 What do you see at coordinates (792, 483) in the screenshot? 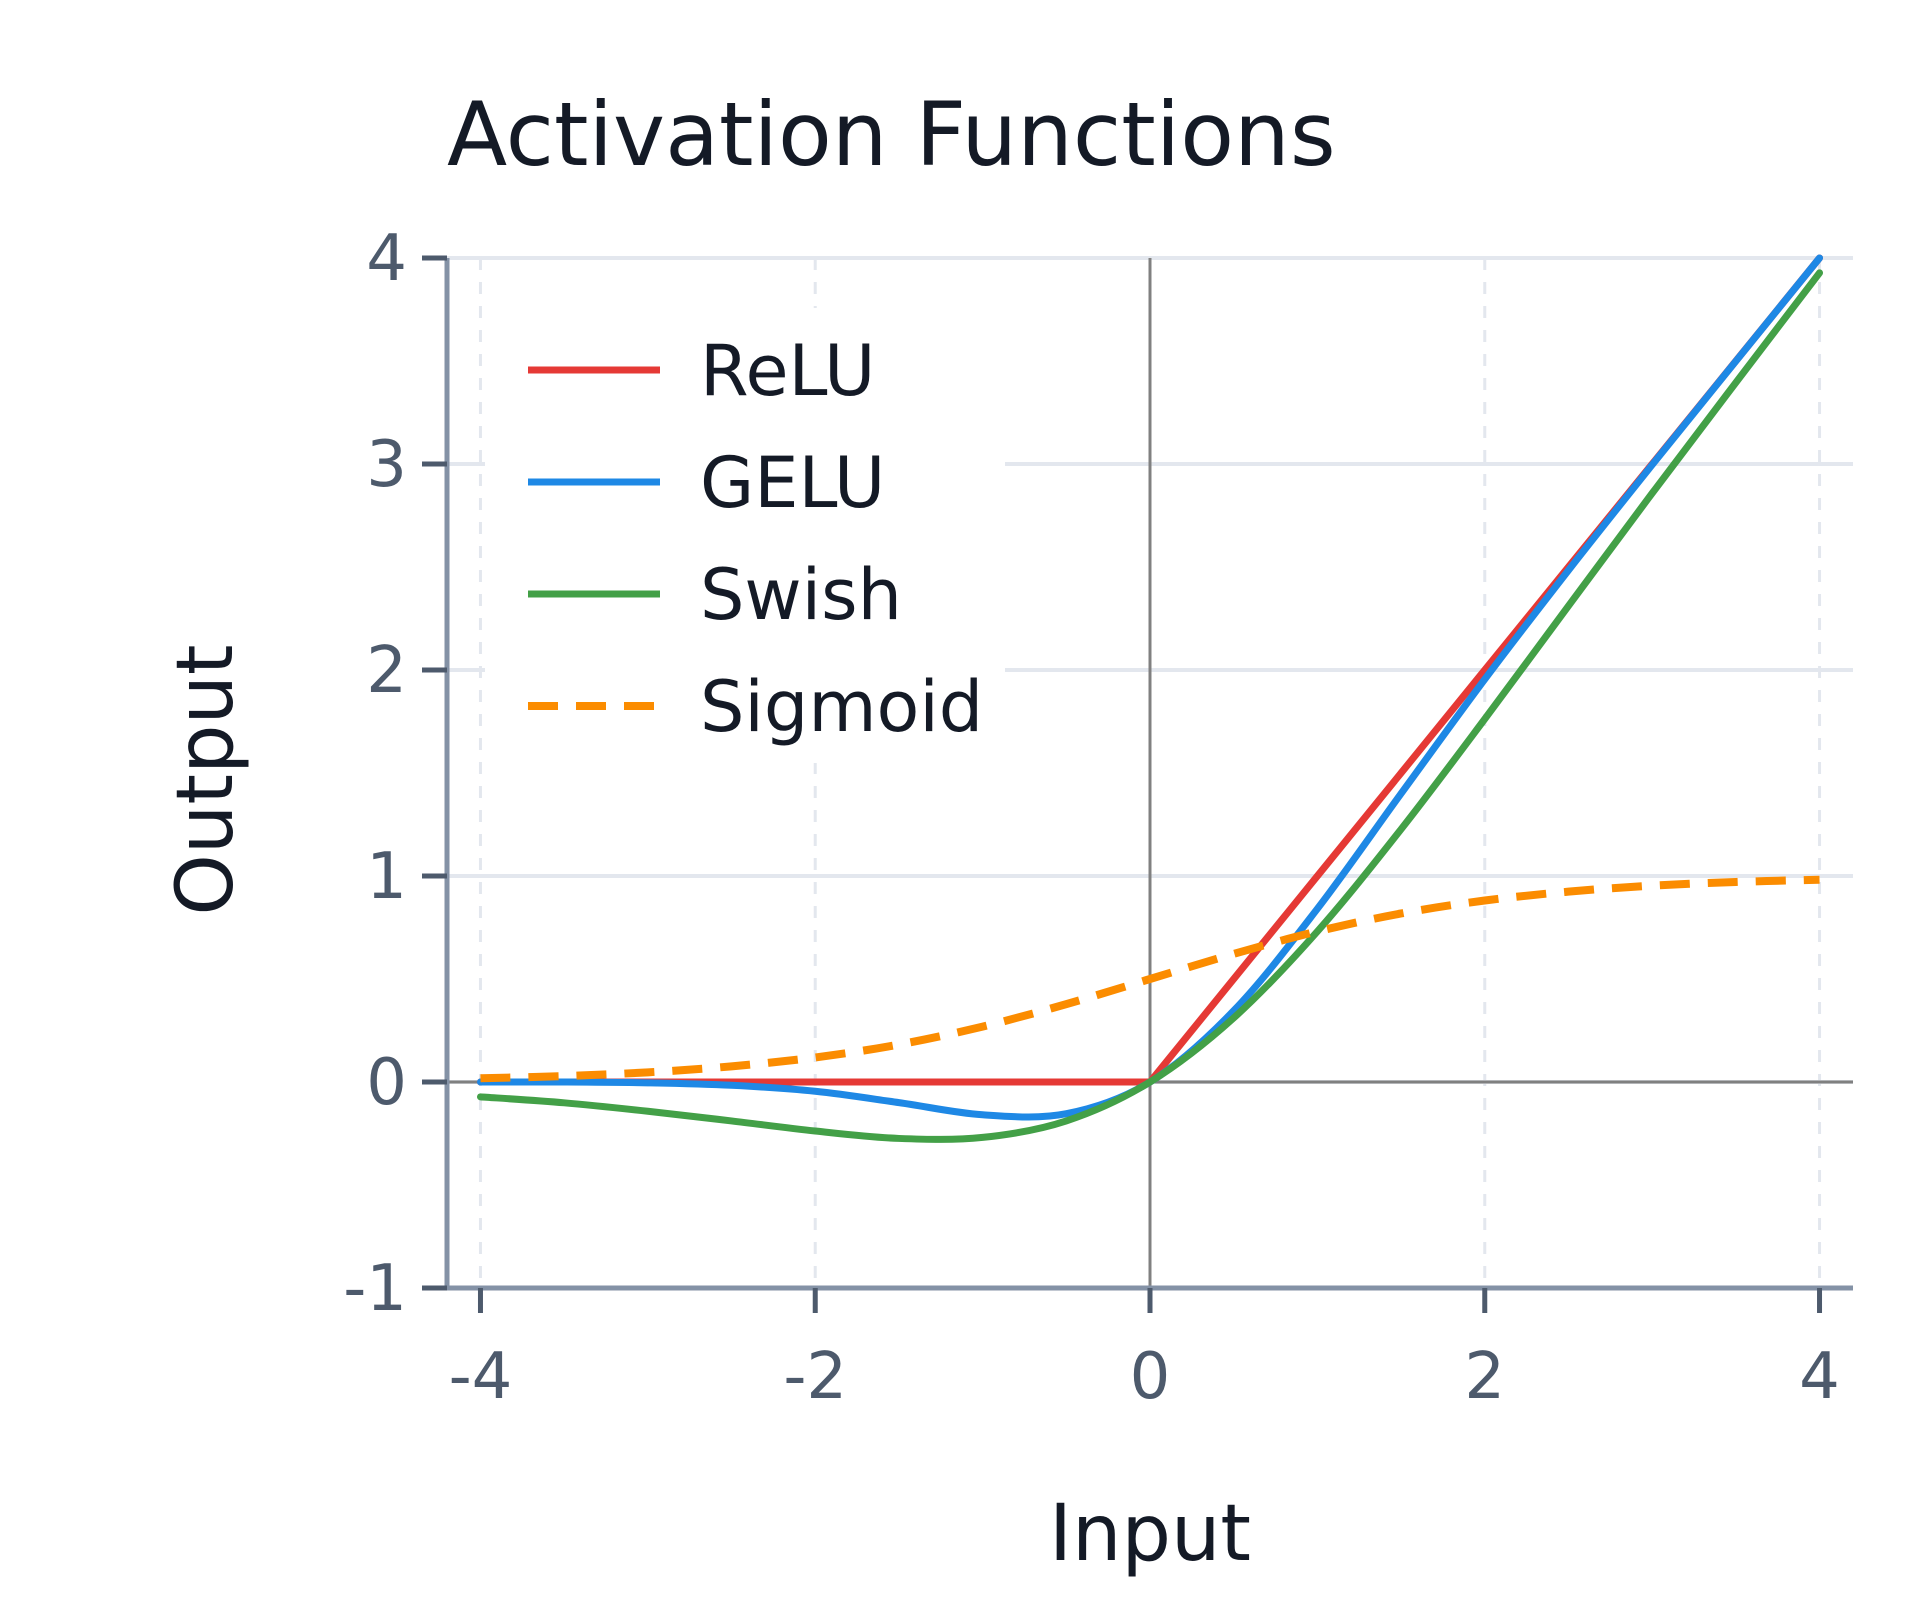
I see `legend-label-gelu: GELU` at bounding box center [792, 483].